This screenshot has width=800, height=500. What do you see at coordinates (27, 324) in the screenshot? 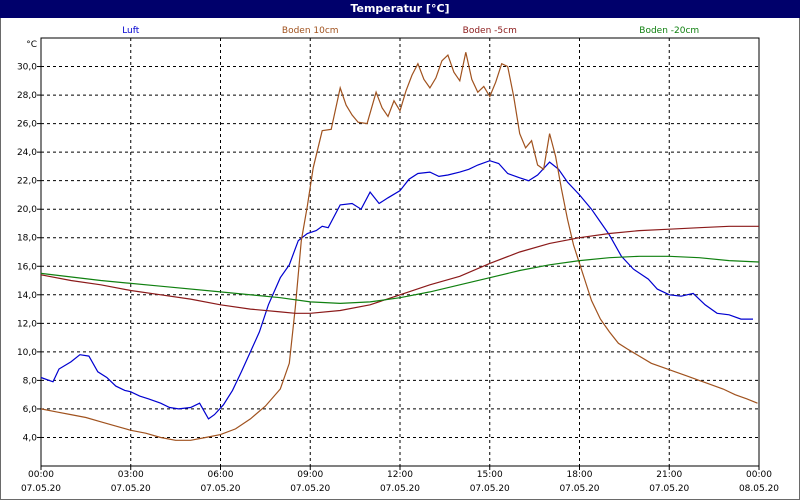
I see `y-tick-label: 12,0` at bounding box center [27, 324].